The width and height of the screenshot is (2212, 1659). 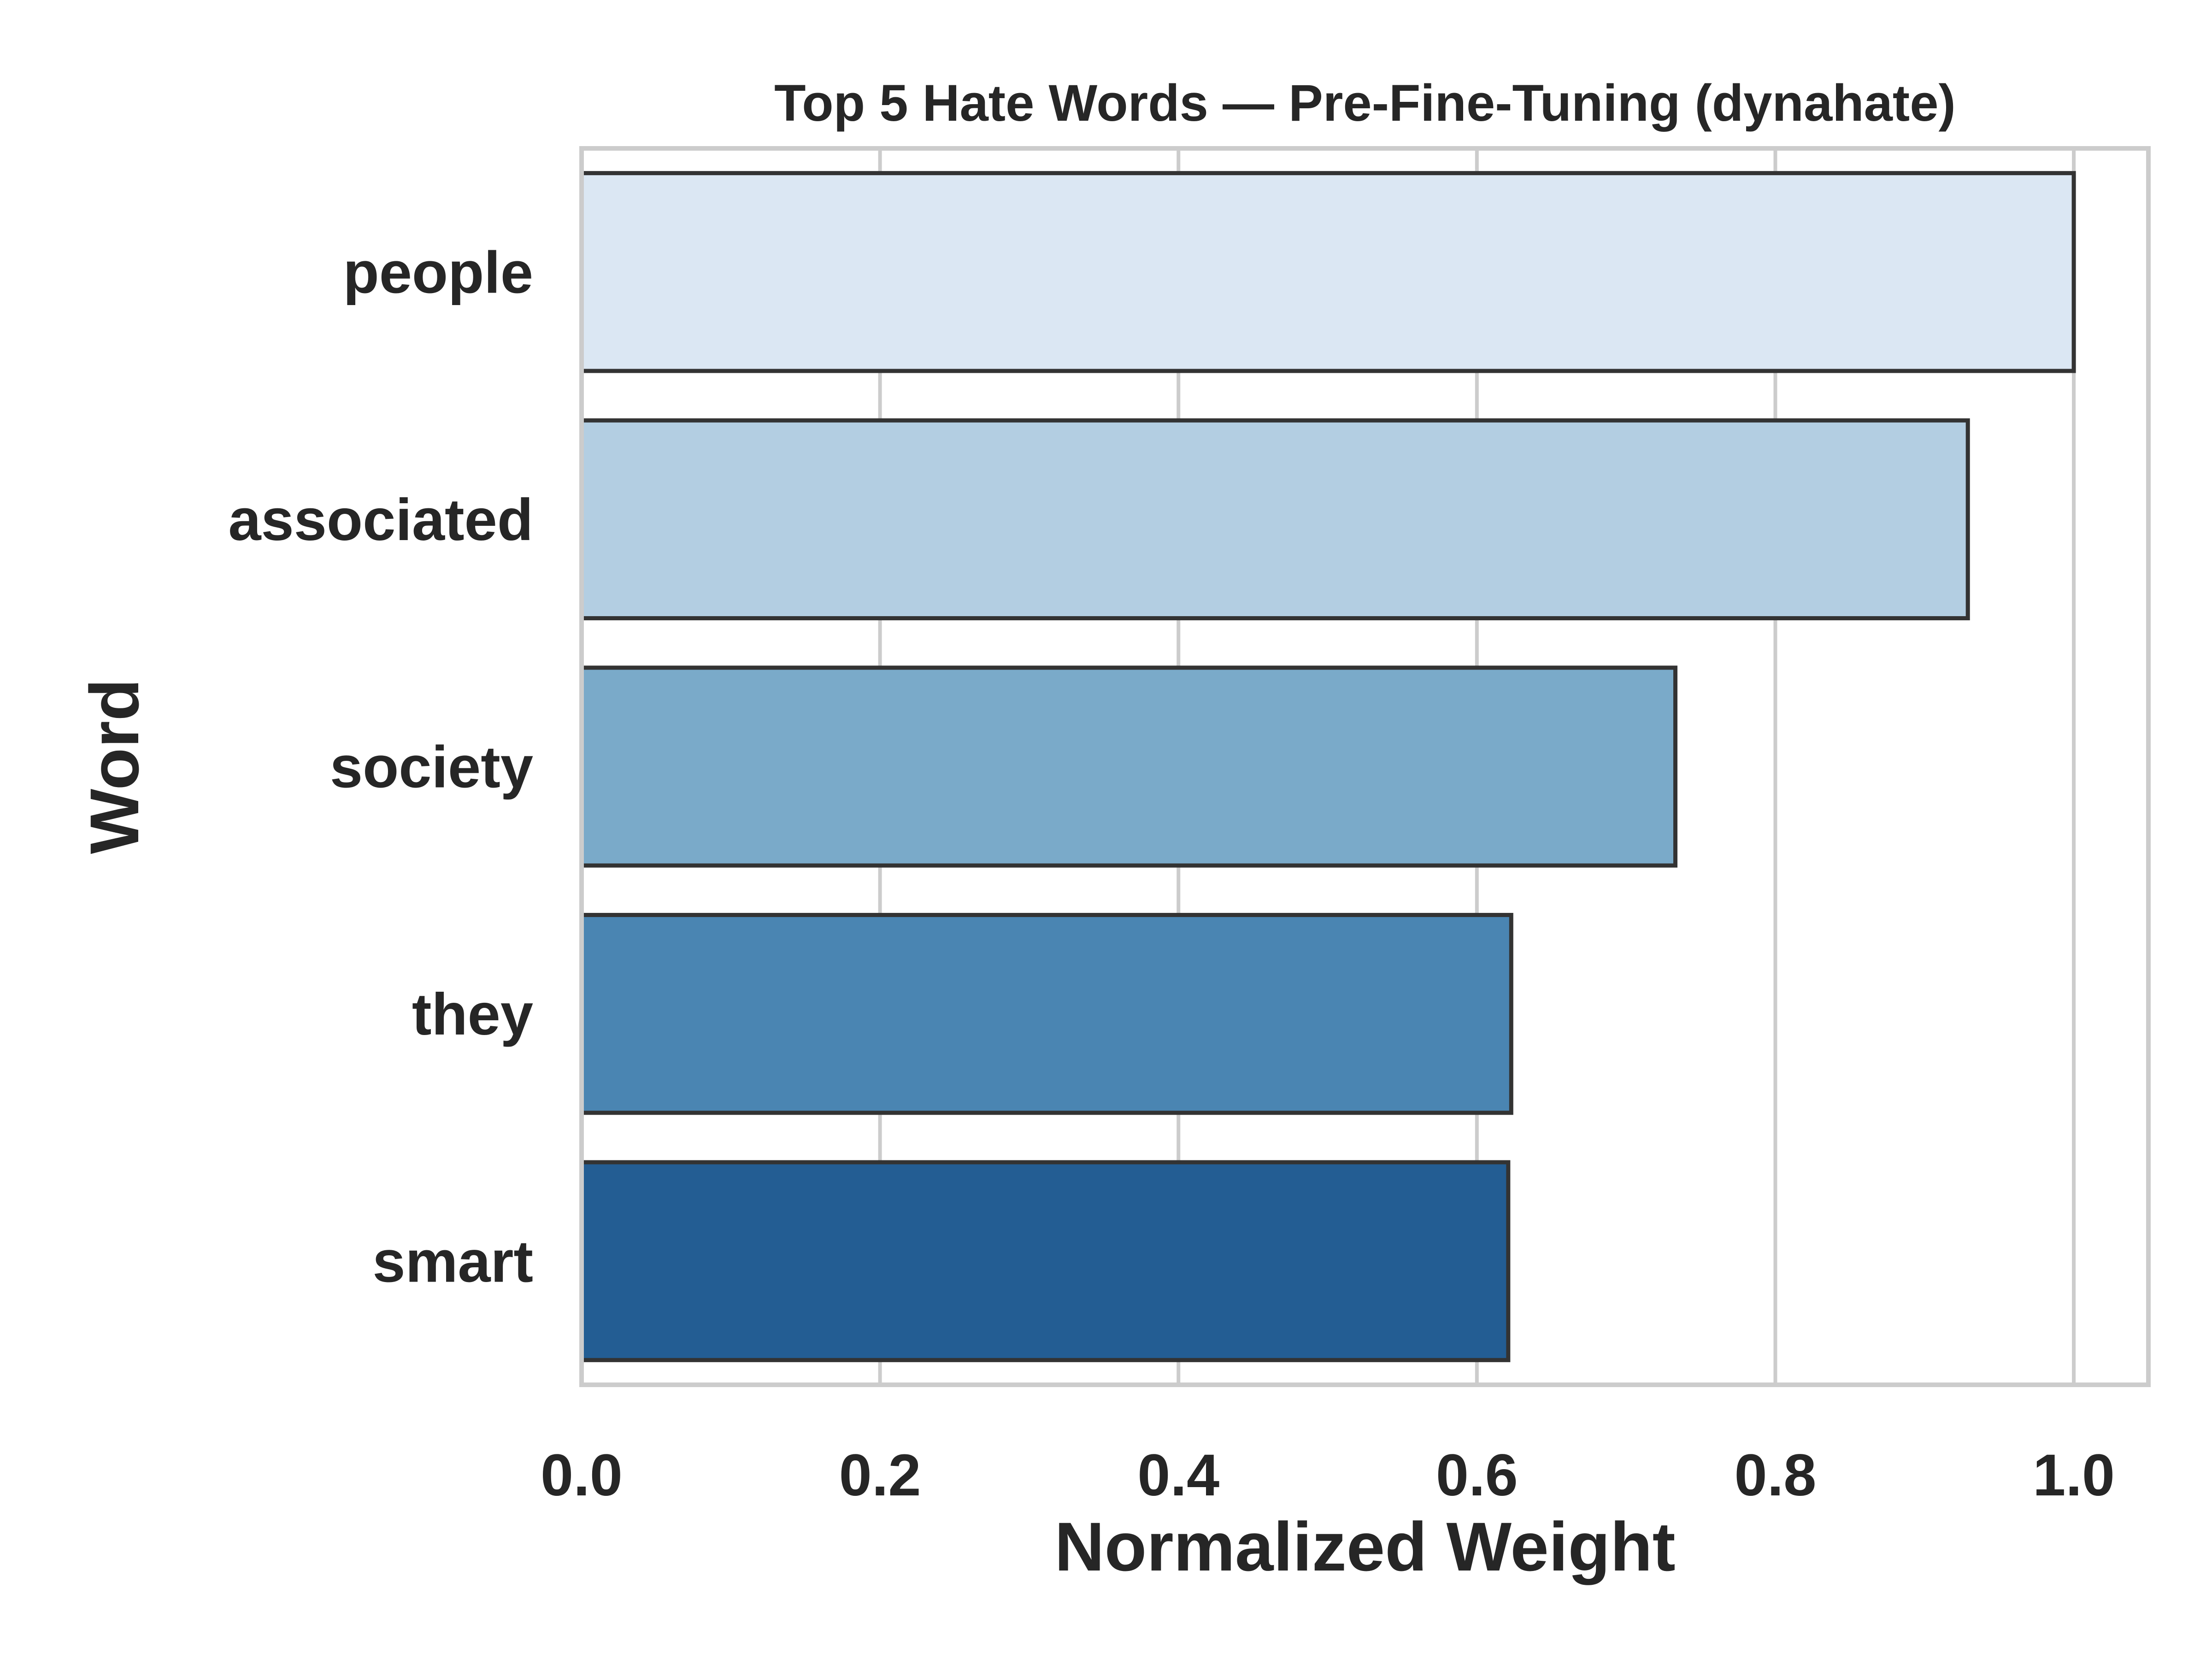 What do you see at coordinates (1776, 1475) in the screenshot?
I see `x-tick-label: 0.8` at bounding box center [1776, 1475].